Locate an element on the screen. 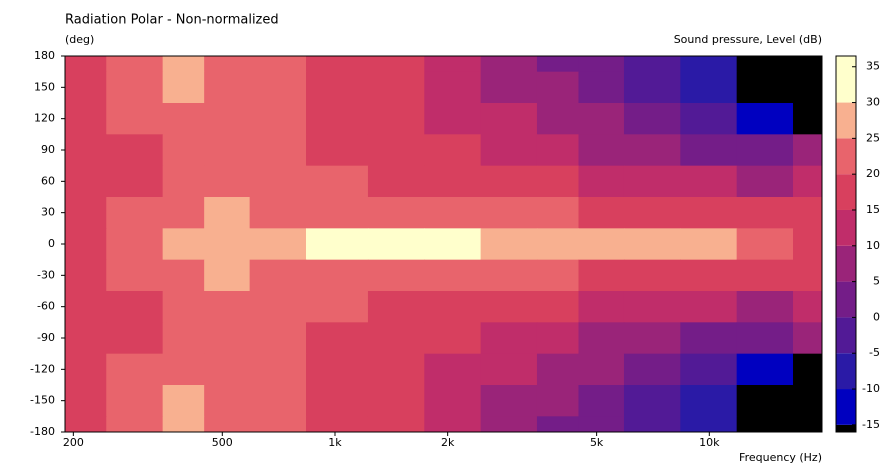 The width and height of the screenshot is (892, 469). y-tick-label: 180 is located at coordinates (44, 55).